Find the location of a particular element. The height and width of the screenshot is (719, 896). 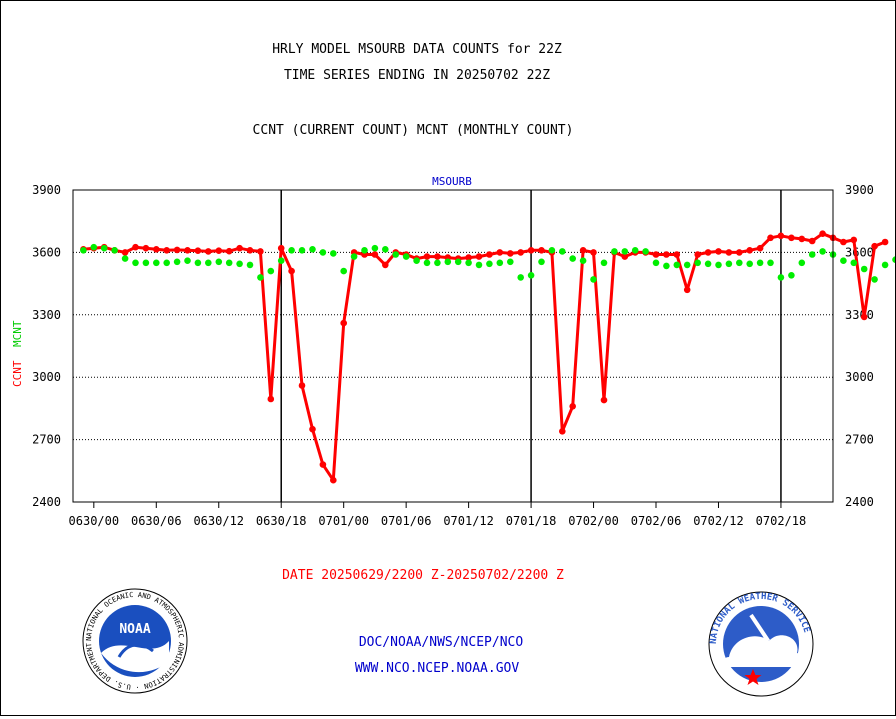

chart-title-line2: TIME SERIES ENDING IN 20250702 22Z is located at coordinates (417, 75).